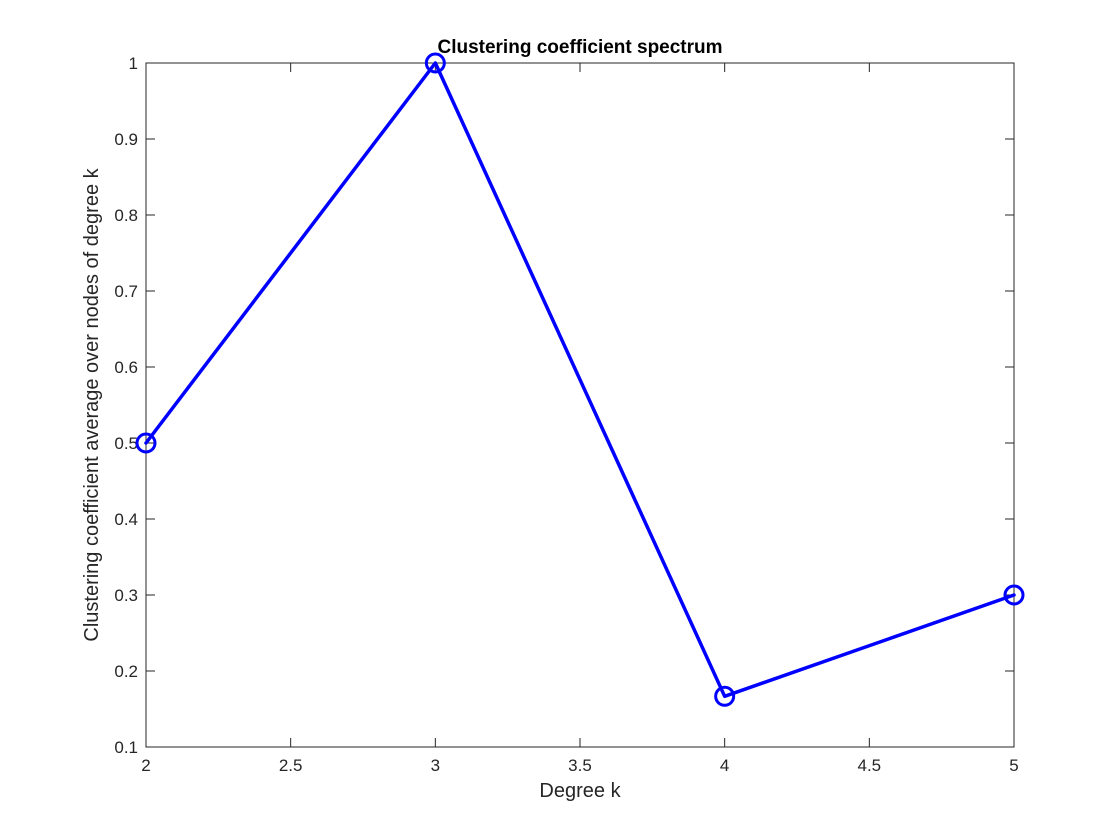  Describe the element at coordinates (870, 765) in the screenshot. I see `x-tick-label: 4.5` at that location.